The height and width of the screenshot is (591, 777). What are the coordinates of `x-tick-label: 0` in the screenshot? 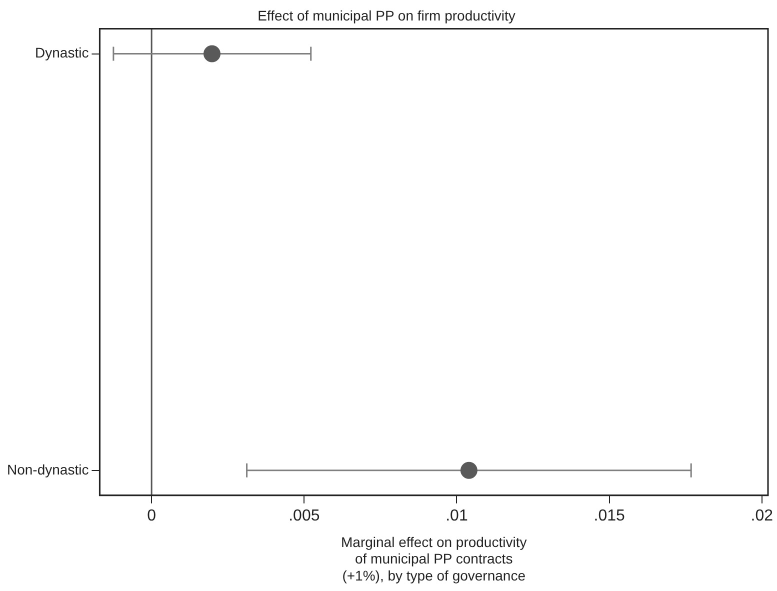 It's located at (151, 515).